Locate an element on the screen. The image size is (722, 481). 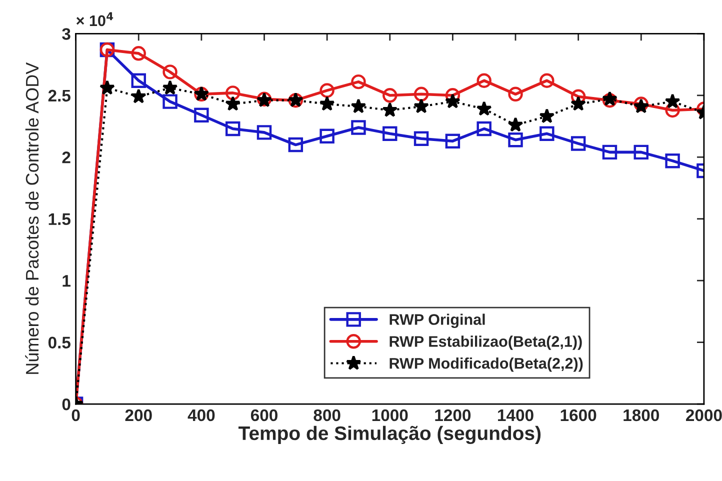
x-tick-label: 600 is located at coordinates (264, 415).